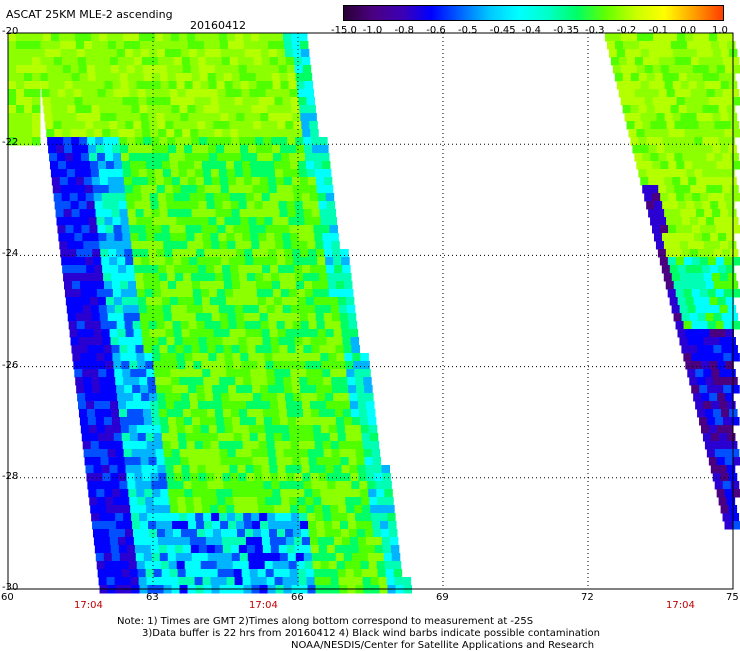 Image resolution: width=740 pixels, height=651 pixels. I want to click on y-tick-label: -28, so click(10, 476).